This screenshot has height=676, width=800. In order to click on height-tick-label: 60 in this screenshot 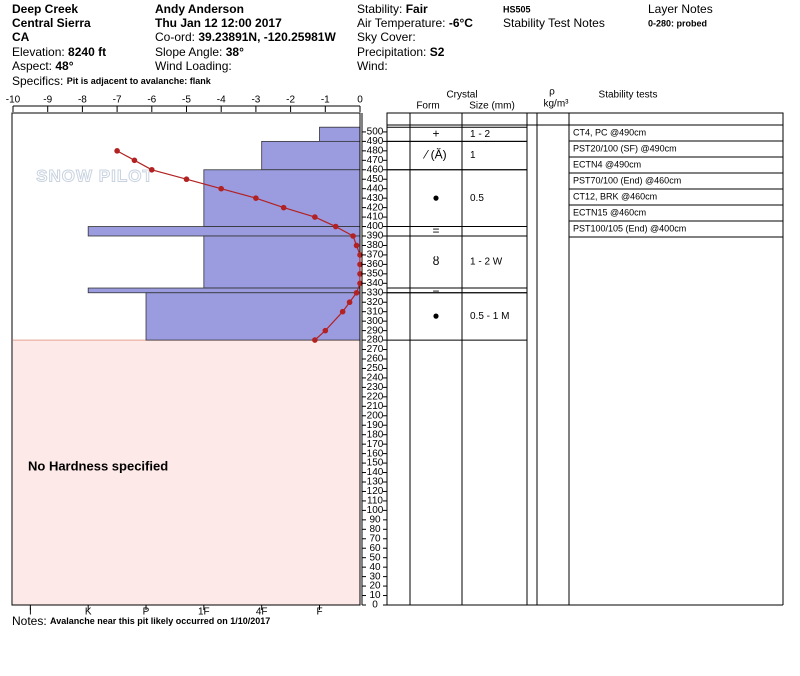, I will do `click(375, 548)`.